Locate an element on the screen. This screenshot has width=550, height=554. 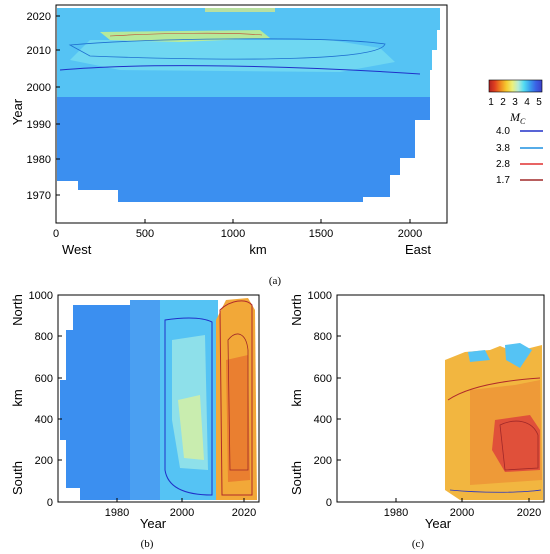
panel-a-region-top is located at coordinates (240, 10).